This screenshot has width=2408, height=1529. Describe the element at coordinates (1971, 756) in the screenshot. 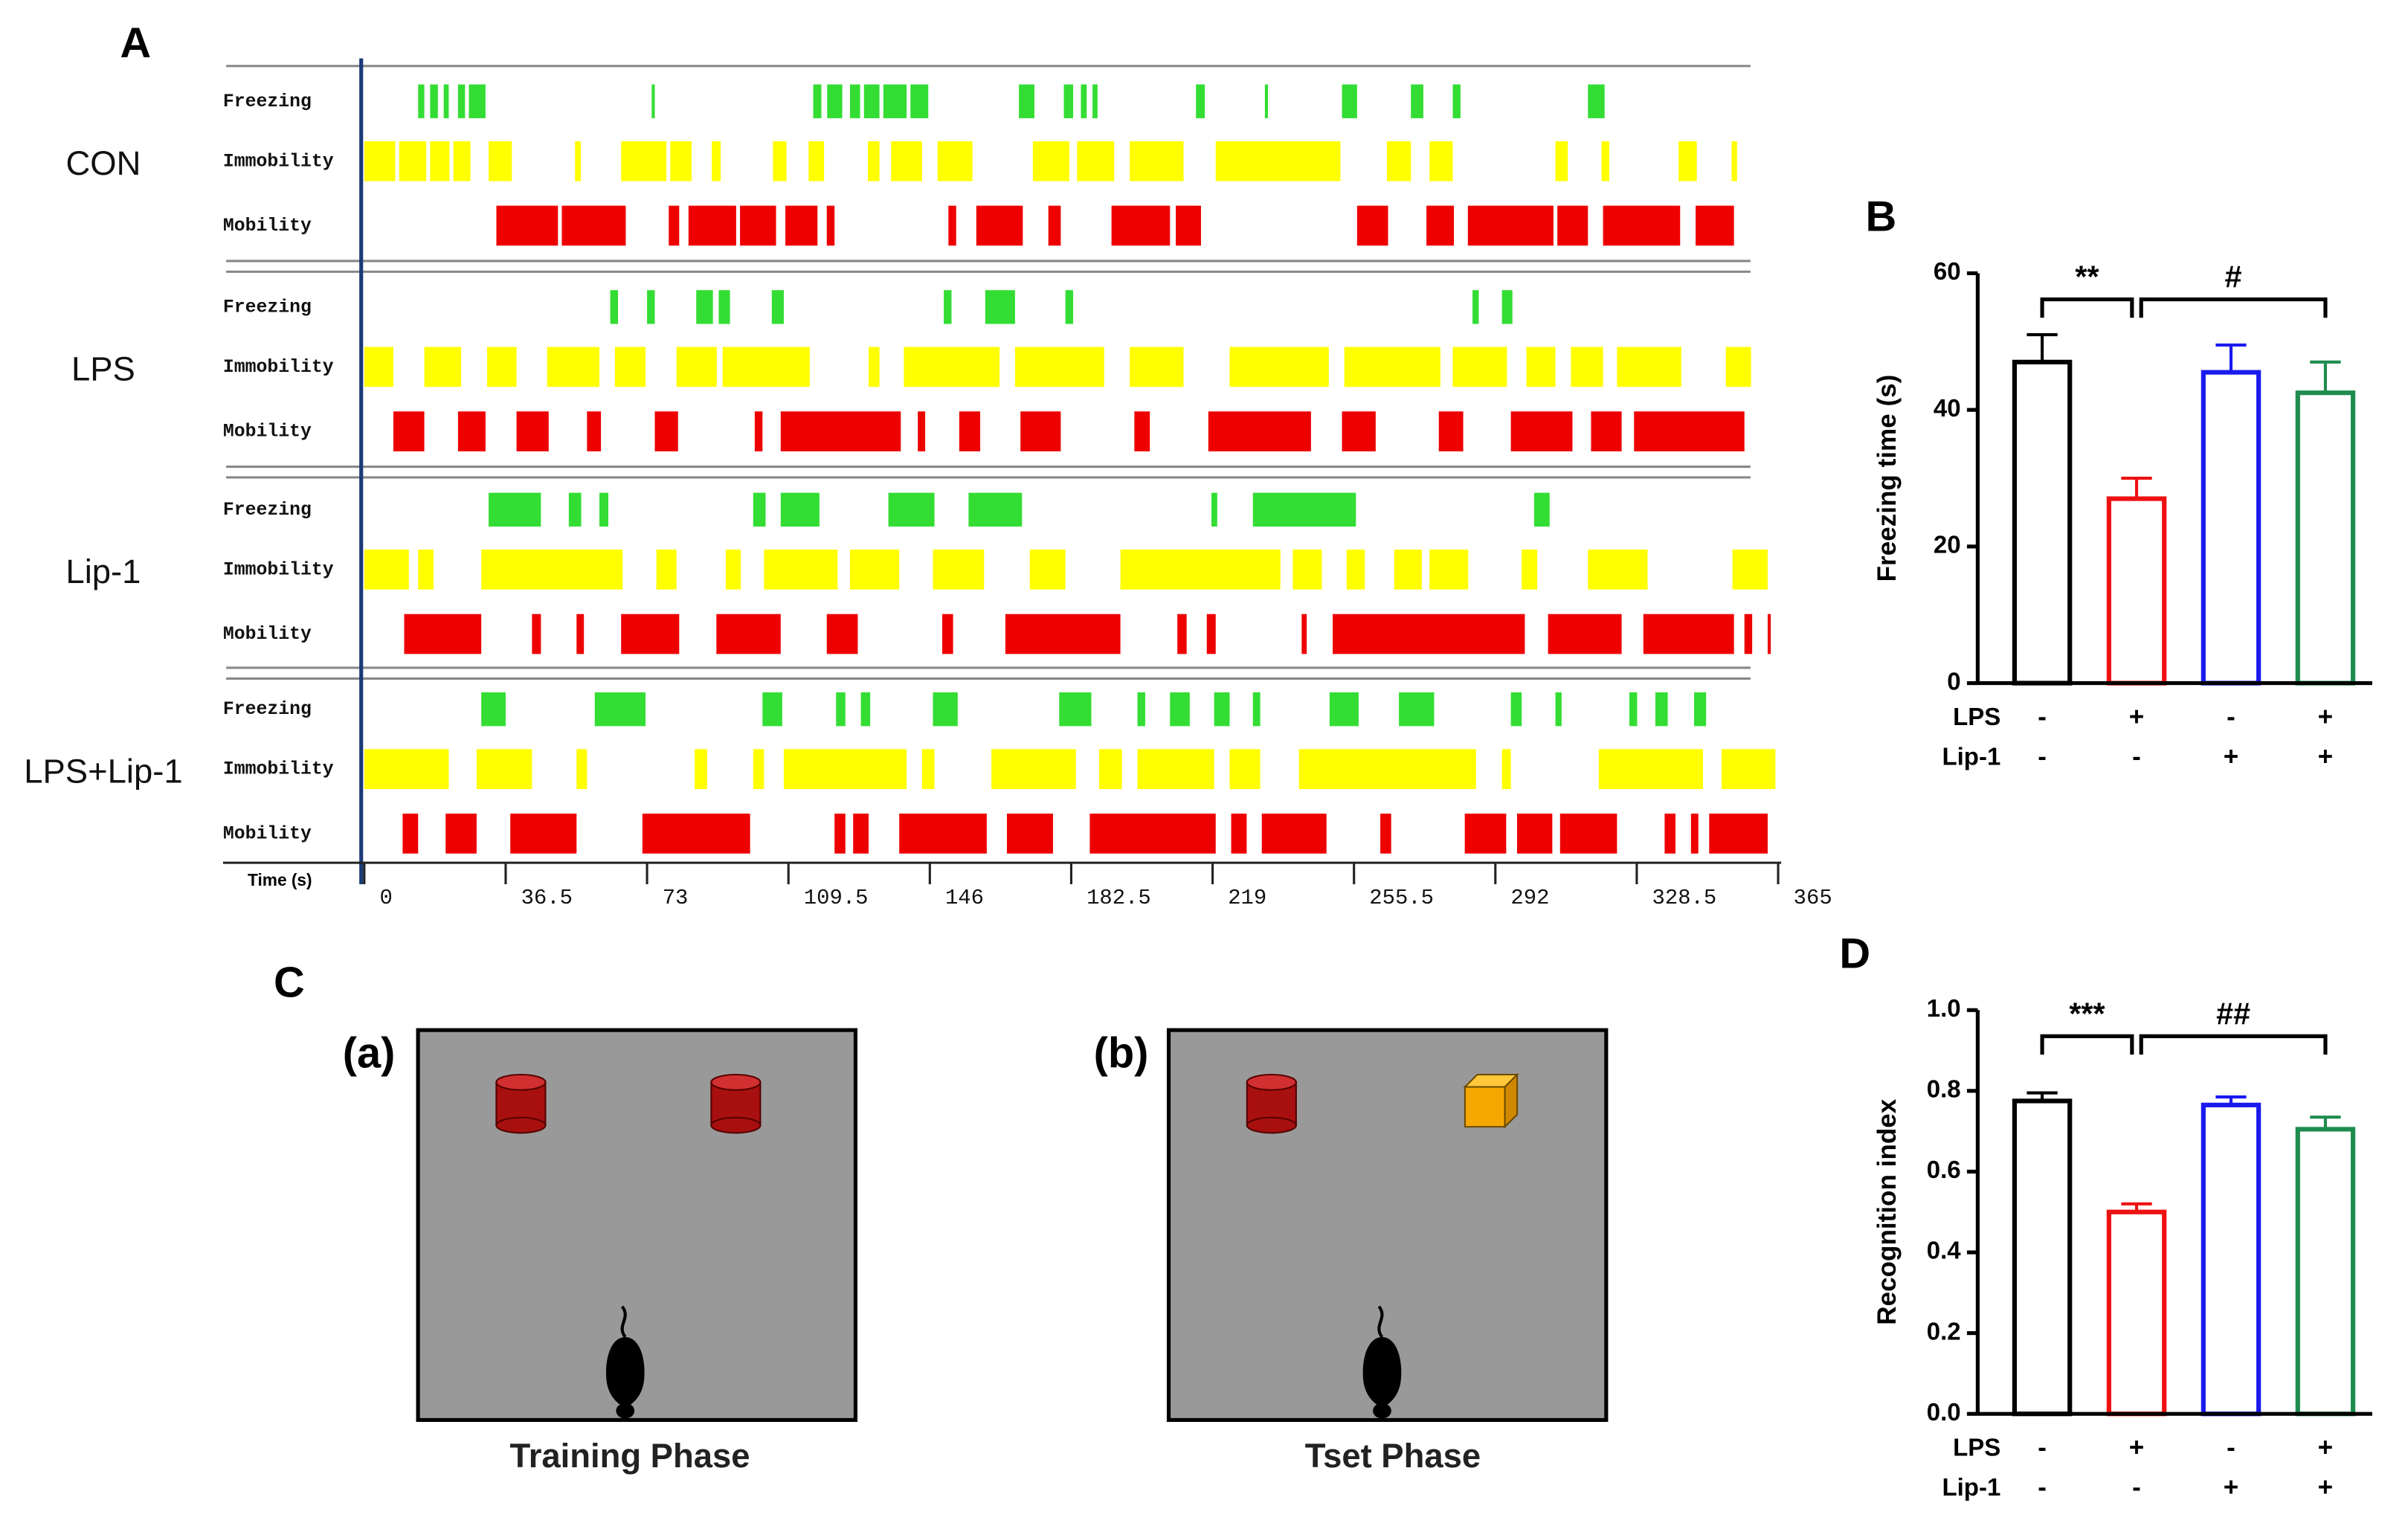

I see `condition-label: Lip-1` at that location.